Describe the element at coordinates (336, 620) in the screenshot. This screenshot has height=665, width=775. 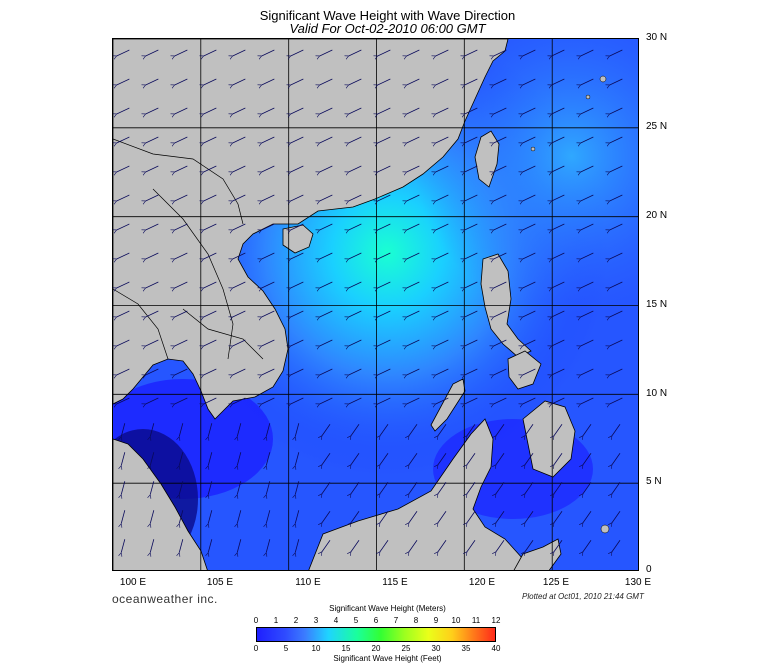
I see `legend-tick: 4` at that location.